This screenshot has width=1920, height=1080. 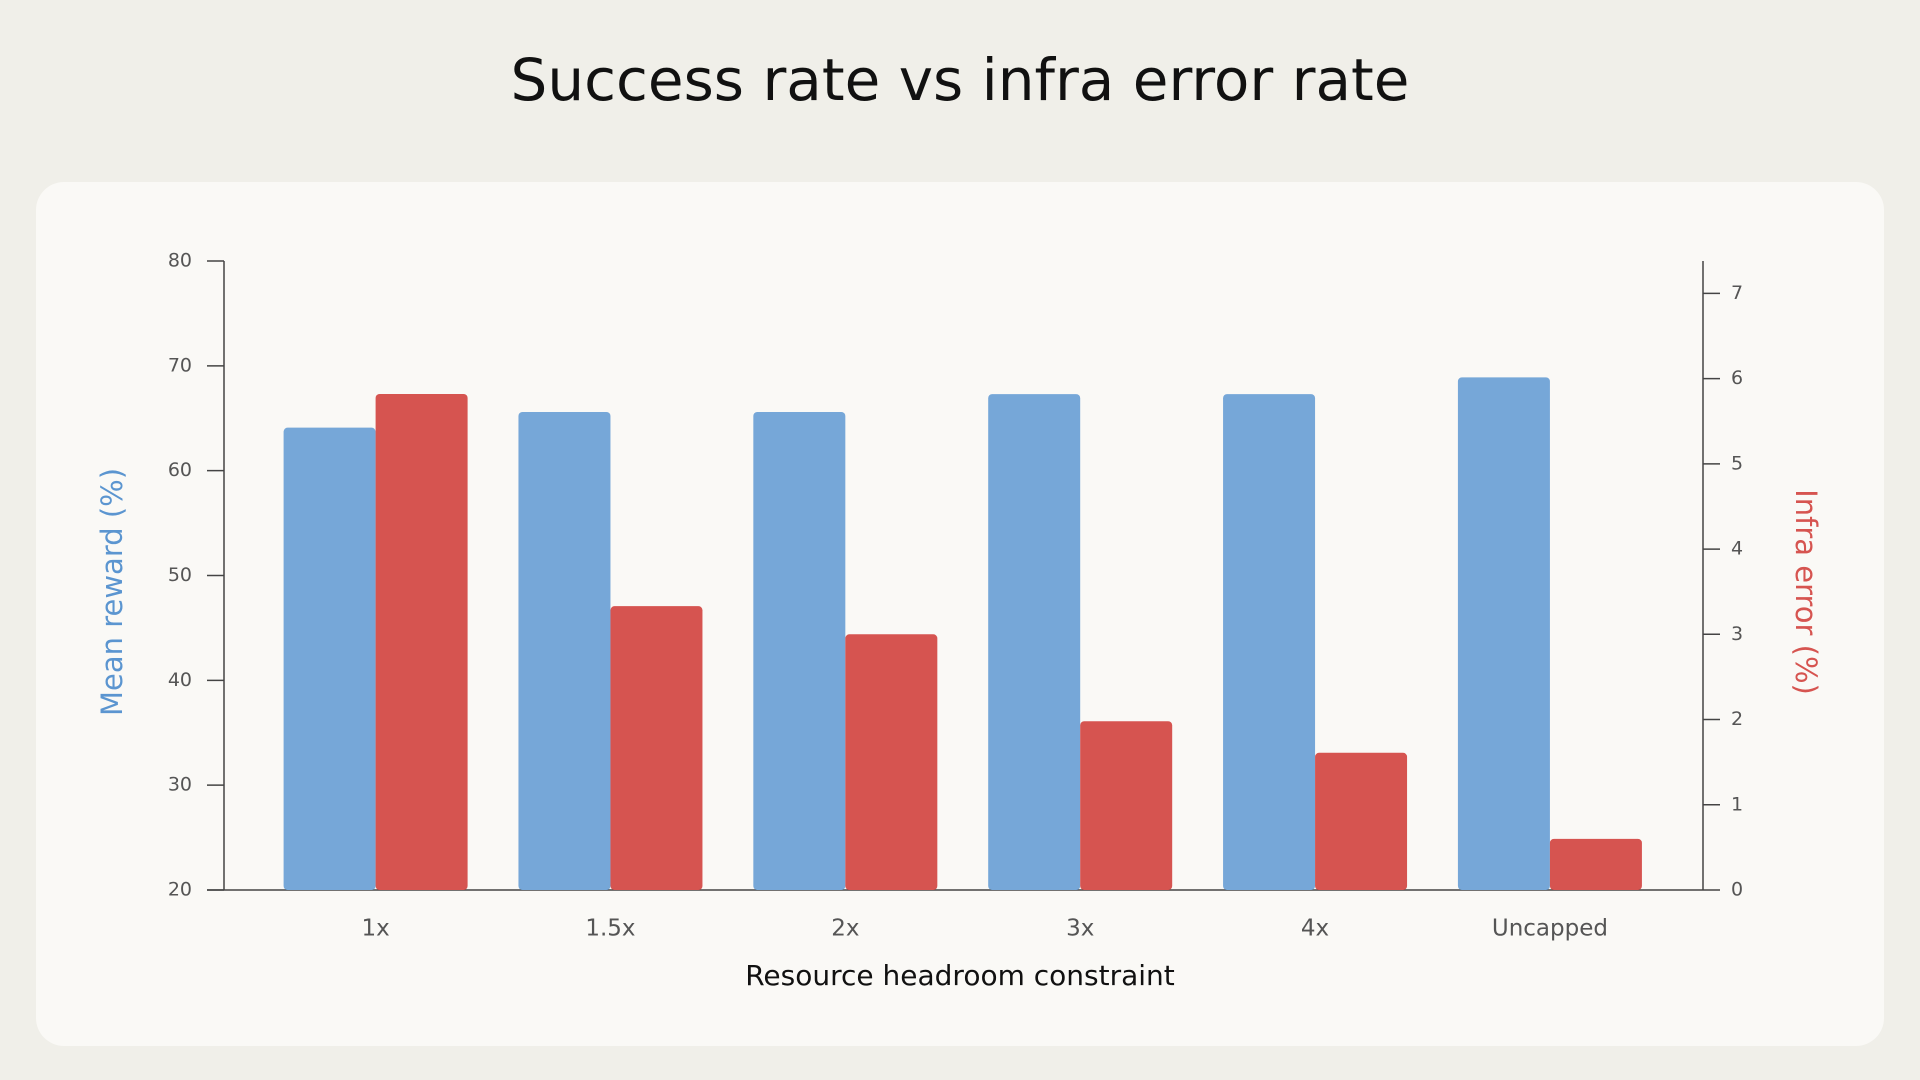 I want to click on x-axis-title: Resource headroom constraint, so click(x=960, y=975).